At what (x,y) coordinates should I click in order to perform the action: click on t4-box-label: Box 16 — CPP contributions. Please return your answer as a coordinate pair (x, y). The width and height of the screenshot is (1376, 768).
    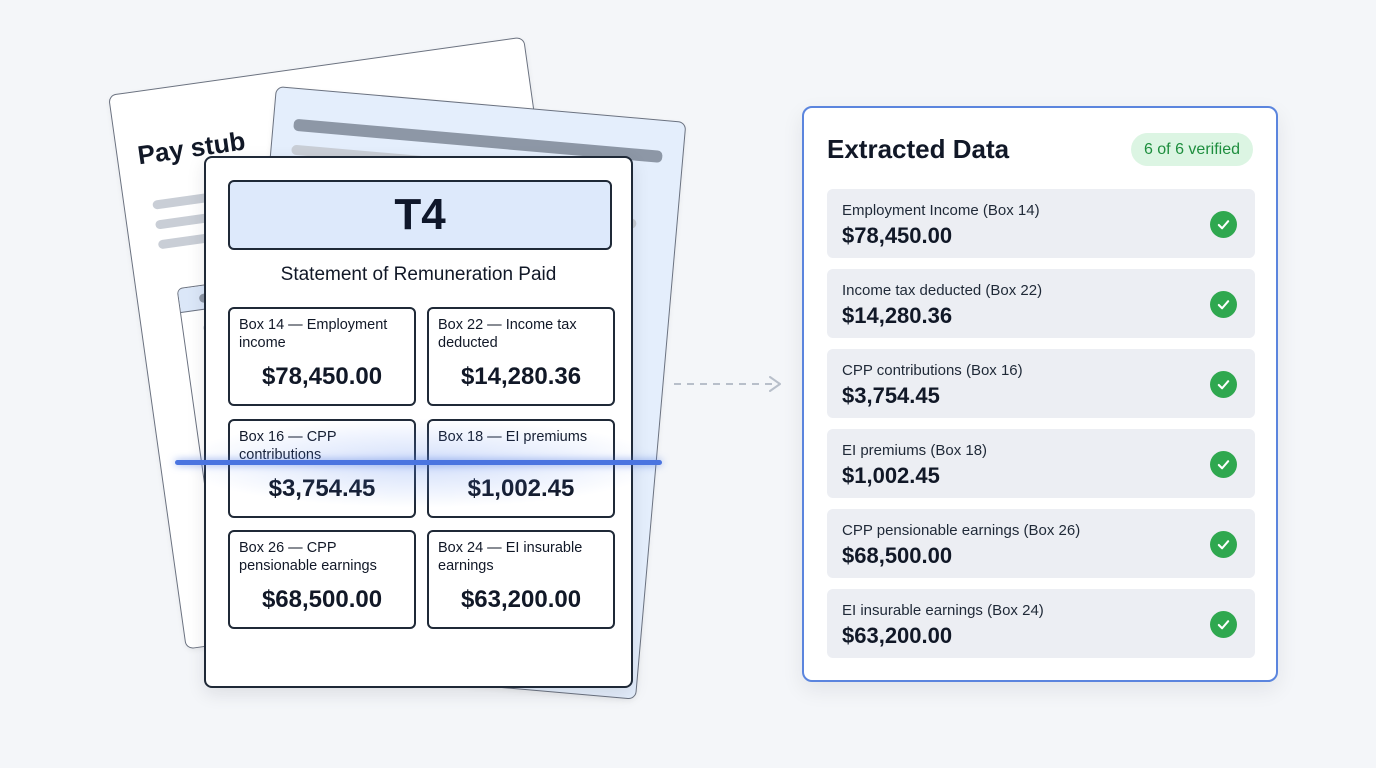
    Looking at the image, I should click on (288, 446).